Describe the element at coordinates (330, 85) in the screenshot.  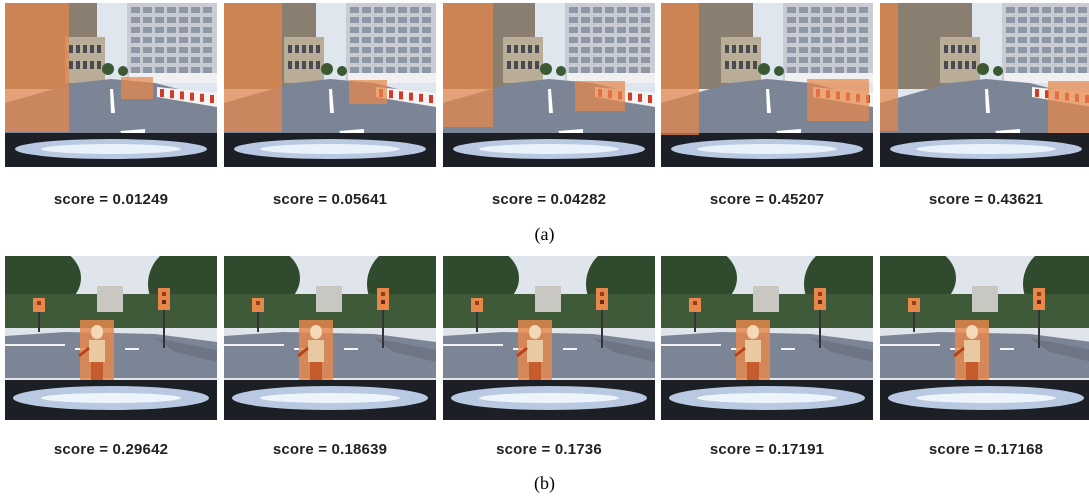
I see `street-frame-a2` at that location.